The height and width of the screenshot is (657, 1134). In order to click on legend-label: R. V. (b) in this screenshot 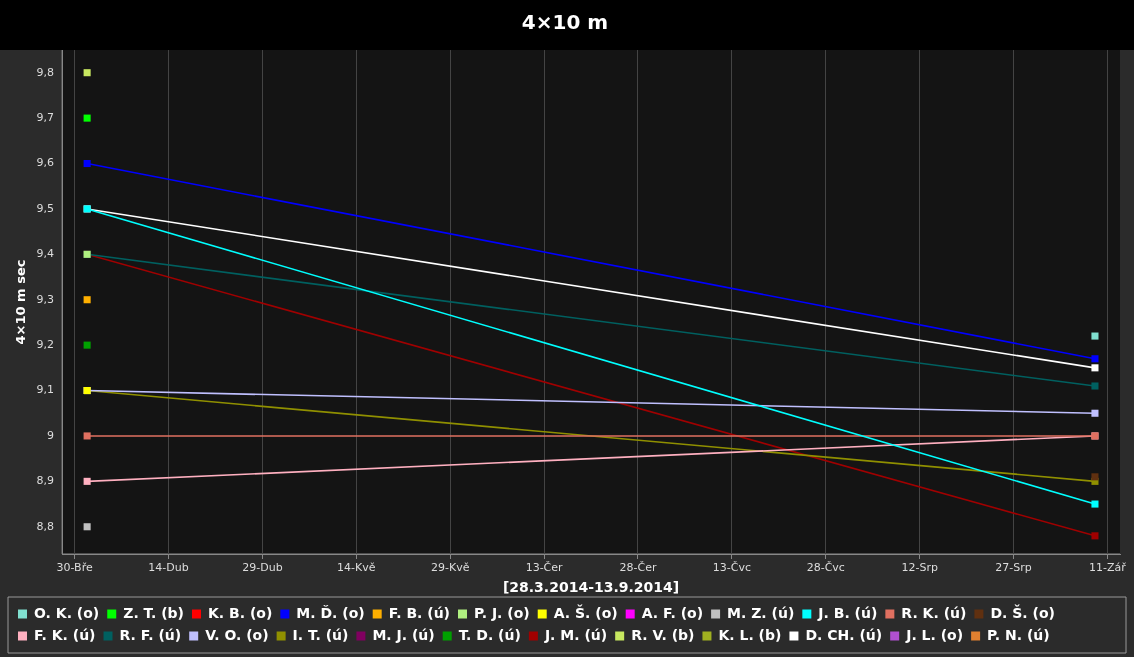, I will do `click(663, 634)`.